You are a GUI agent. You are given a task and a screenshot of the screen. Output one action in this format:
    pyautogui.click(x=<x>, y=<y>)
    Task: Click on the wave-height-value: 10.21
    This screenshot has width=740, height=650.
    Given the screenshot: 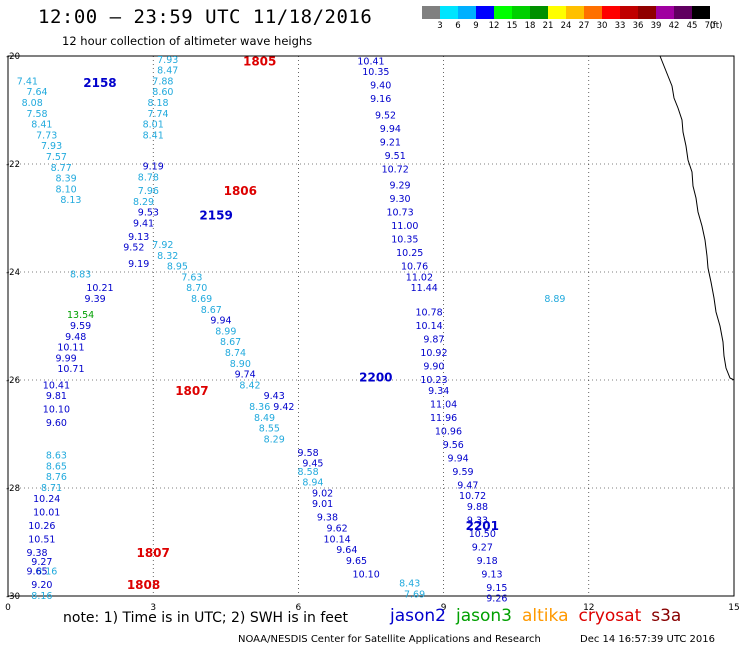 What is the action you would take?
    pyautogui.click(x=99, y=288)
    